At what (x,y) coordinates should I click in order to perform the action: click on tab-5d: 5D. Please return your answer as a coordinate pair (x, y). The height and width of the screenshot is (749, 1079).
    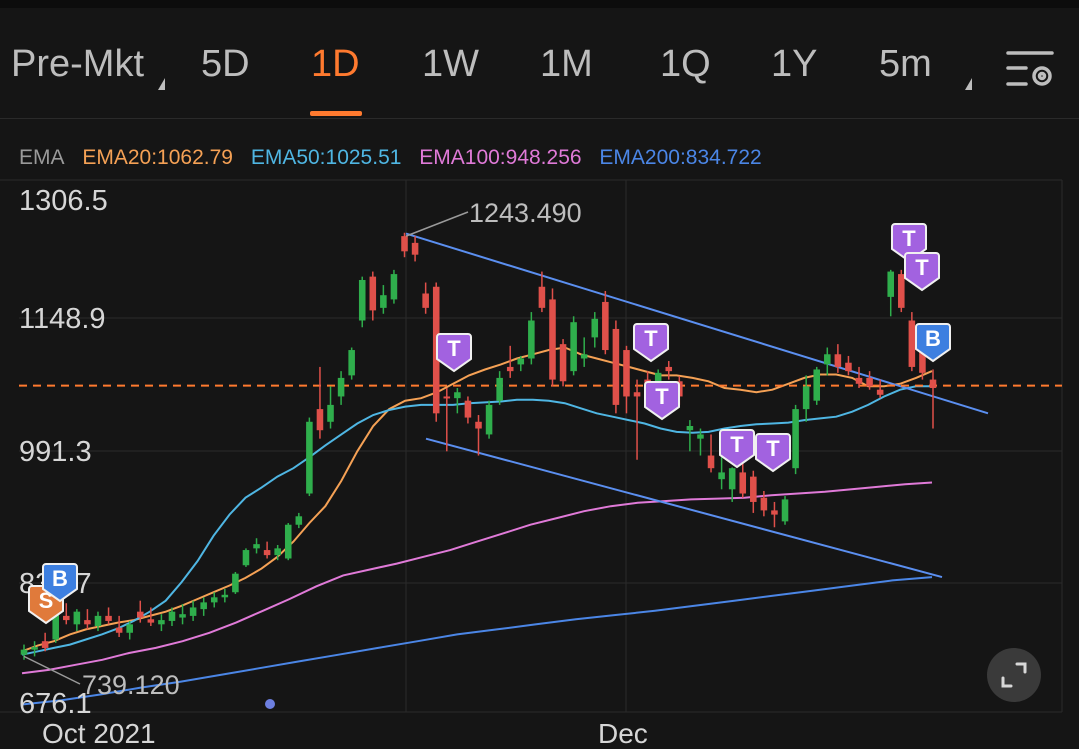
    Looking at the image, I should click on (225, 64).